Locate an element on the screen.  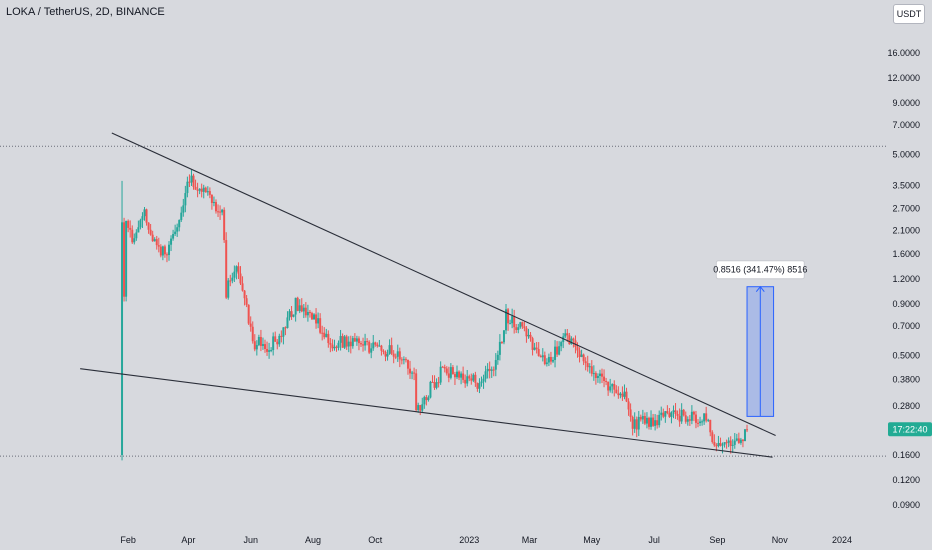
lower-trendline is located at coordinates (426, 413).